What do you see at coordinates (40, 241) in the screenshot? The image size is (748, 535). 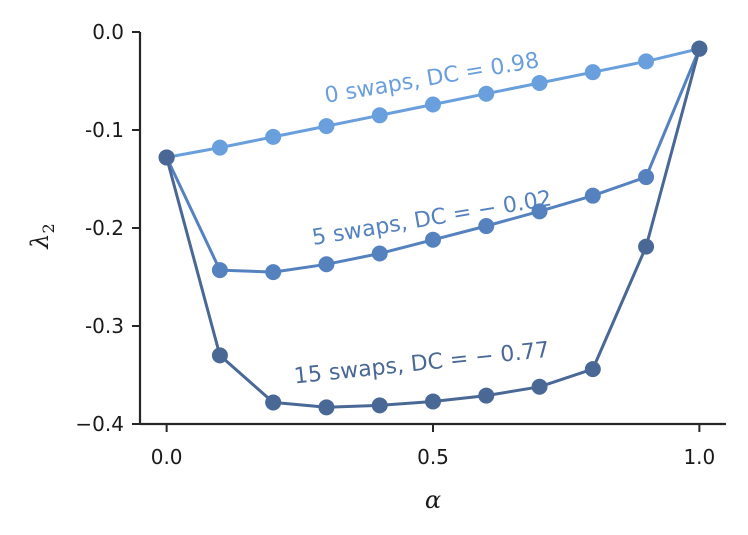 I see `y-axis-title-main: λ` at bounding box center [40, 241].